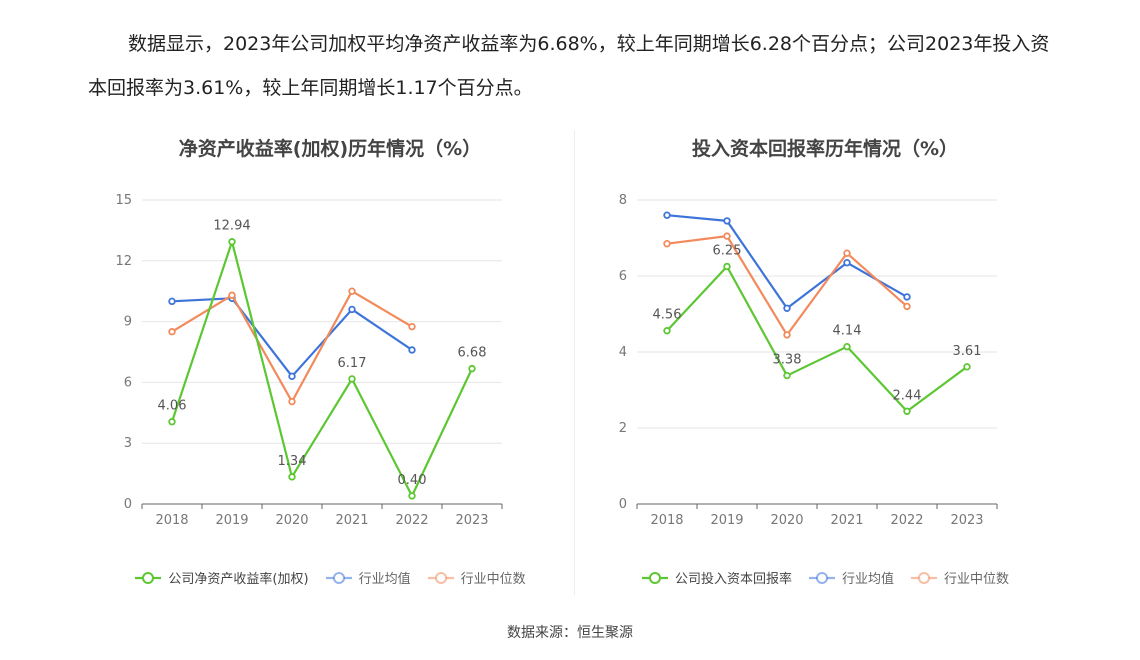 This screenshot has height=660, width=1140. Describe the element at coordinates (623, 352) in the screenshot. I see `y-tick-label: 4` at that location.